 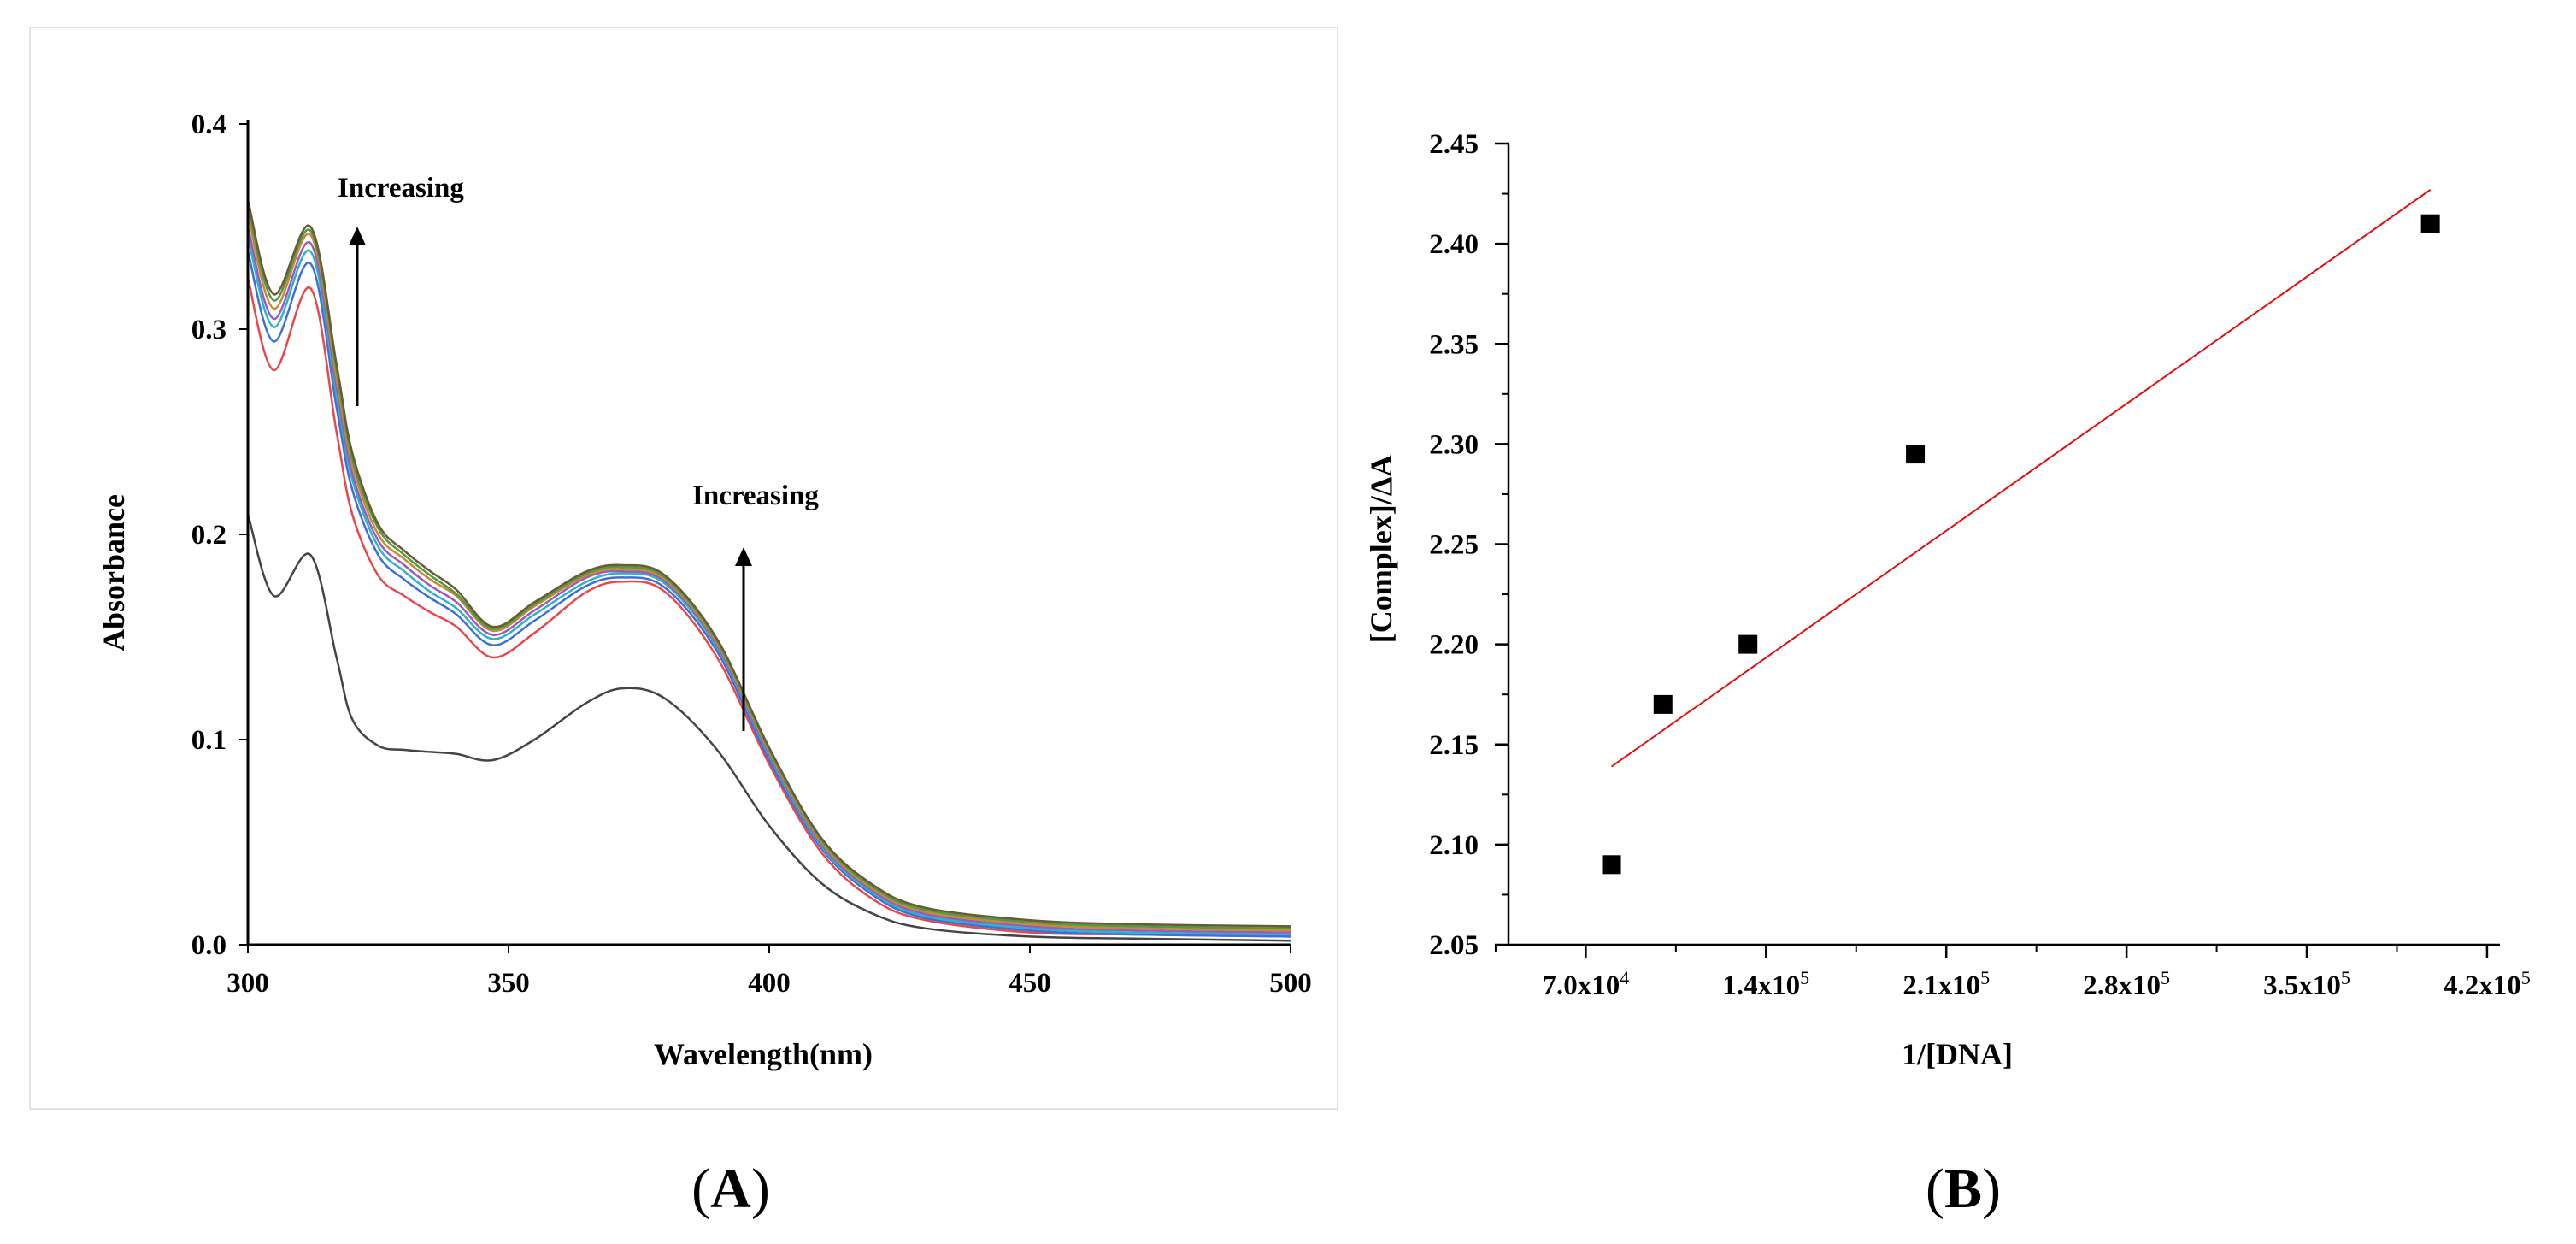 What do you see at coordinates (1381, 549) in the screenshot?
I see `panel-b-y-axis-title: [Complex]/ΔA` at bounding box center [1381, 549].